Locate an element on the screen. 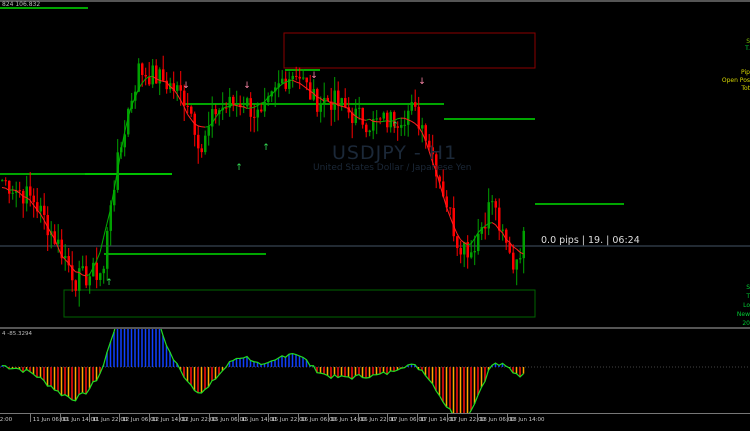 This screenshot has height=431, width=750. candle-timer: 0.0 pips | 19. | 06:24 is located at coordinates (590, 240).